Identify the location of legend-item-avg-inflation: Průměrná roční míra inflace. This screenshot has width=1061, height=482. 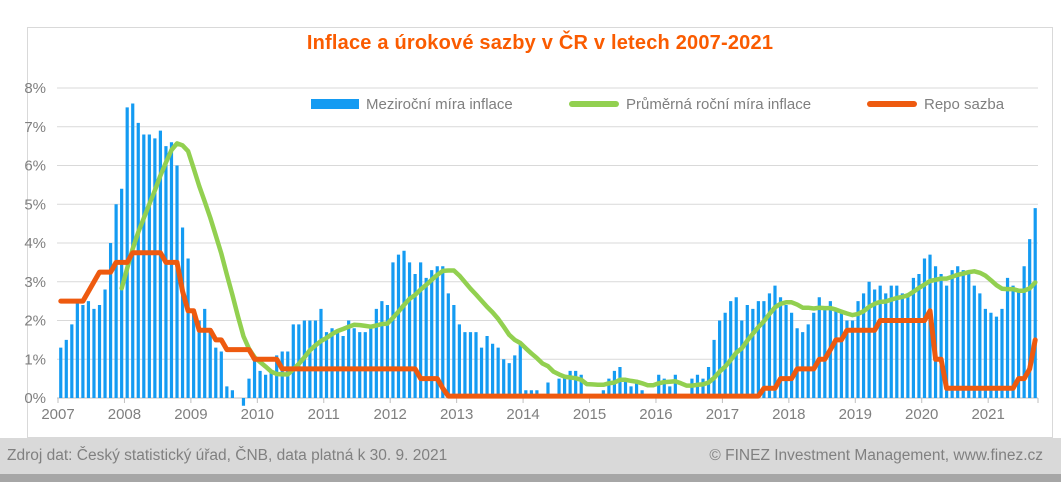
(690, 104).